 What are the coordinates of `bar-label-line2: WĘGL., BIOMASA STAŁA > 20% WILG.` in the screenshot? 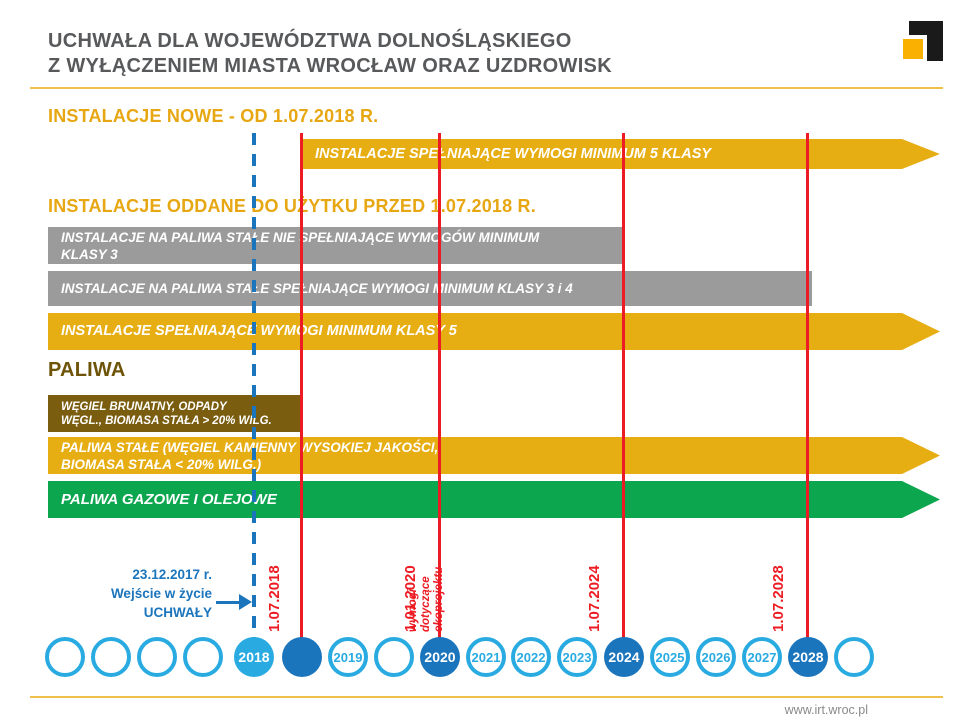 It's located at (166, 420).